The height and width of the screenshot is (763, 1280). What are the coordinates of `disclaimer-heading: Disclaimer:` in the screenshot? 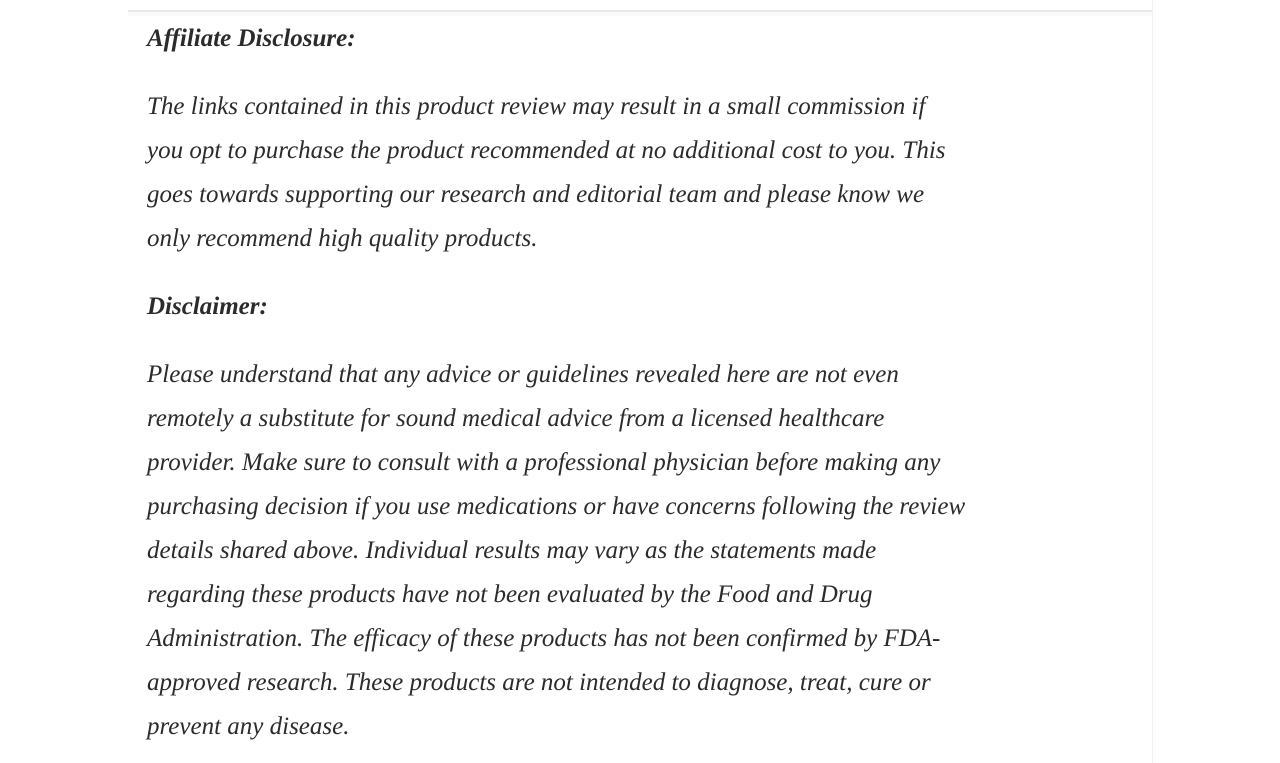 It's located at (207, 306).